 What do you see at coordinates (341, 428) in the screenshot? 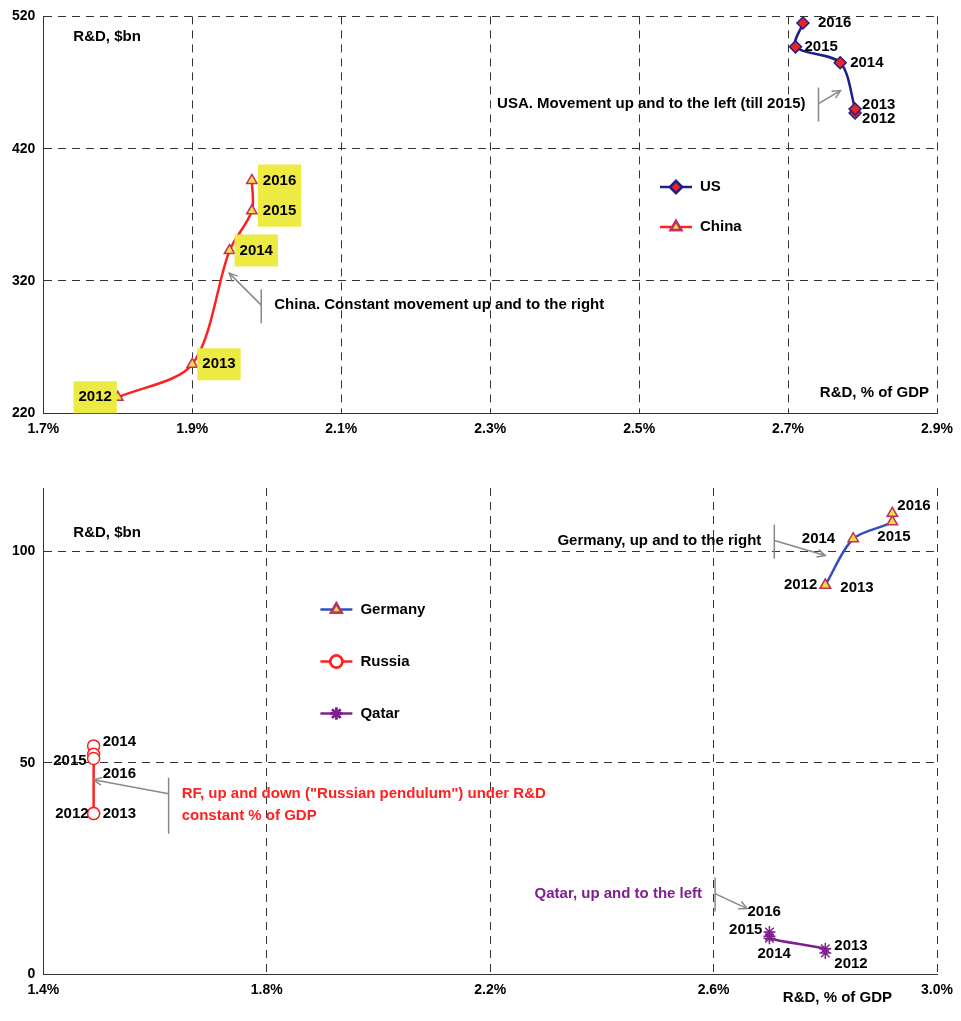
I see `x-tick-label: 2.1%` at bounding box center [341, 428].